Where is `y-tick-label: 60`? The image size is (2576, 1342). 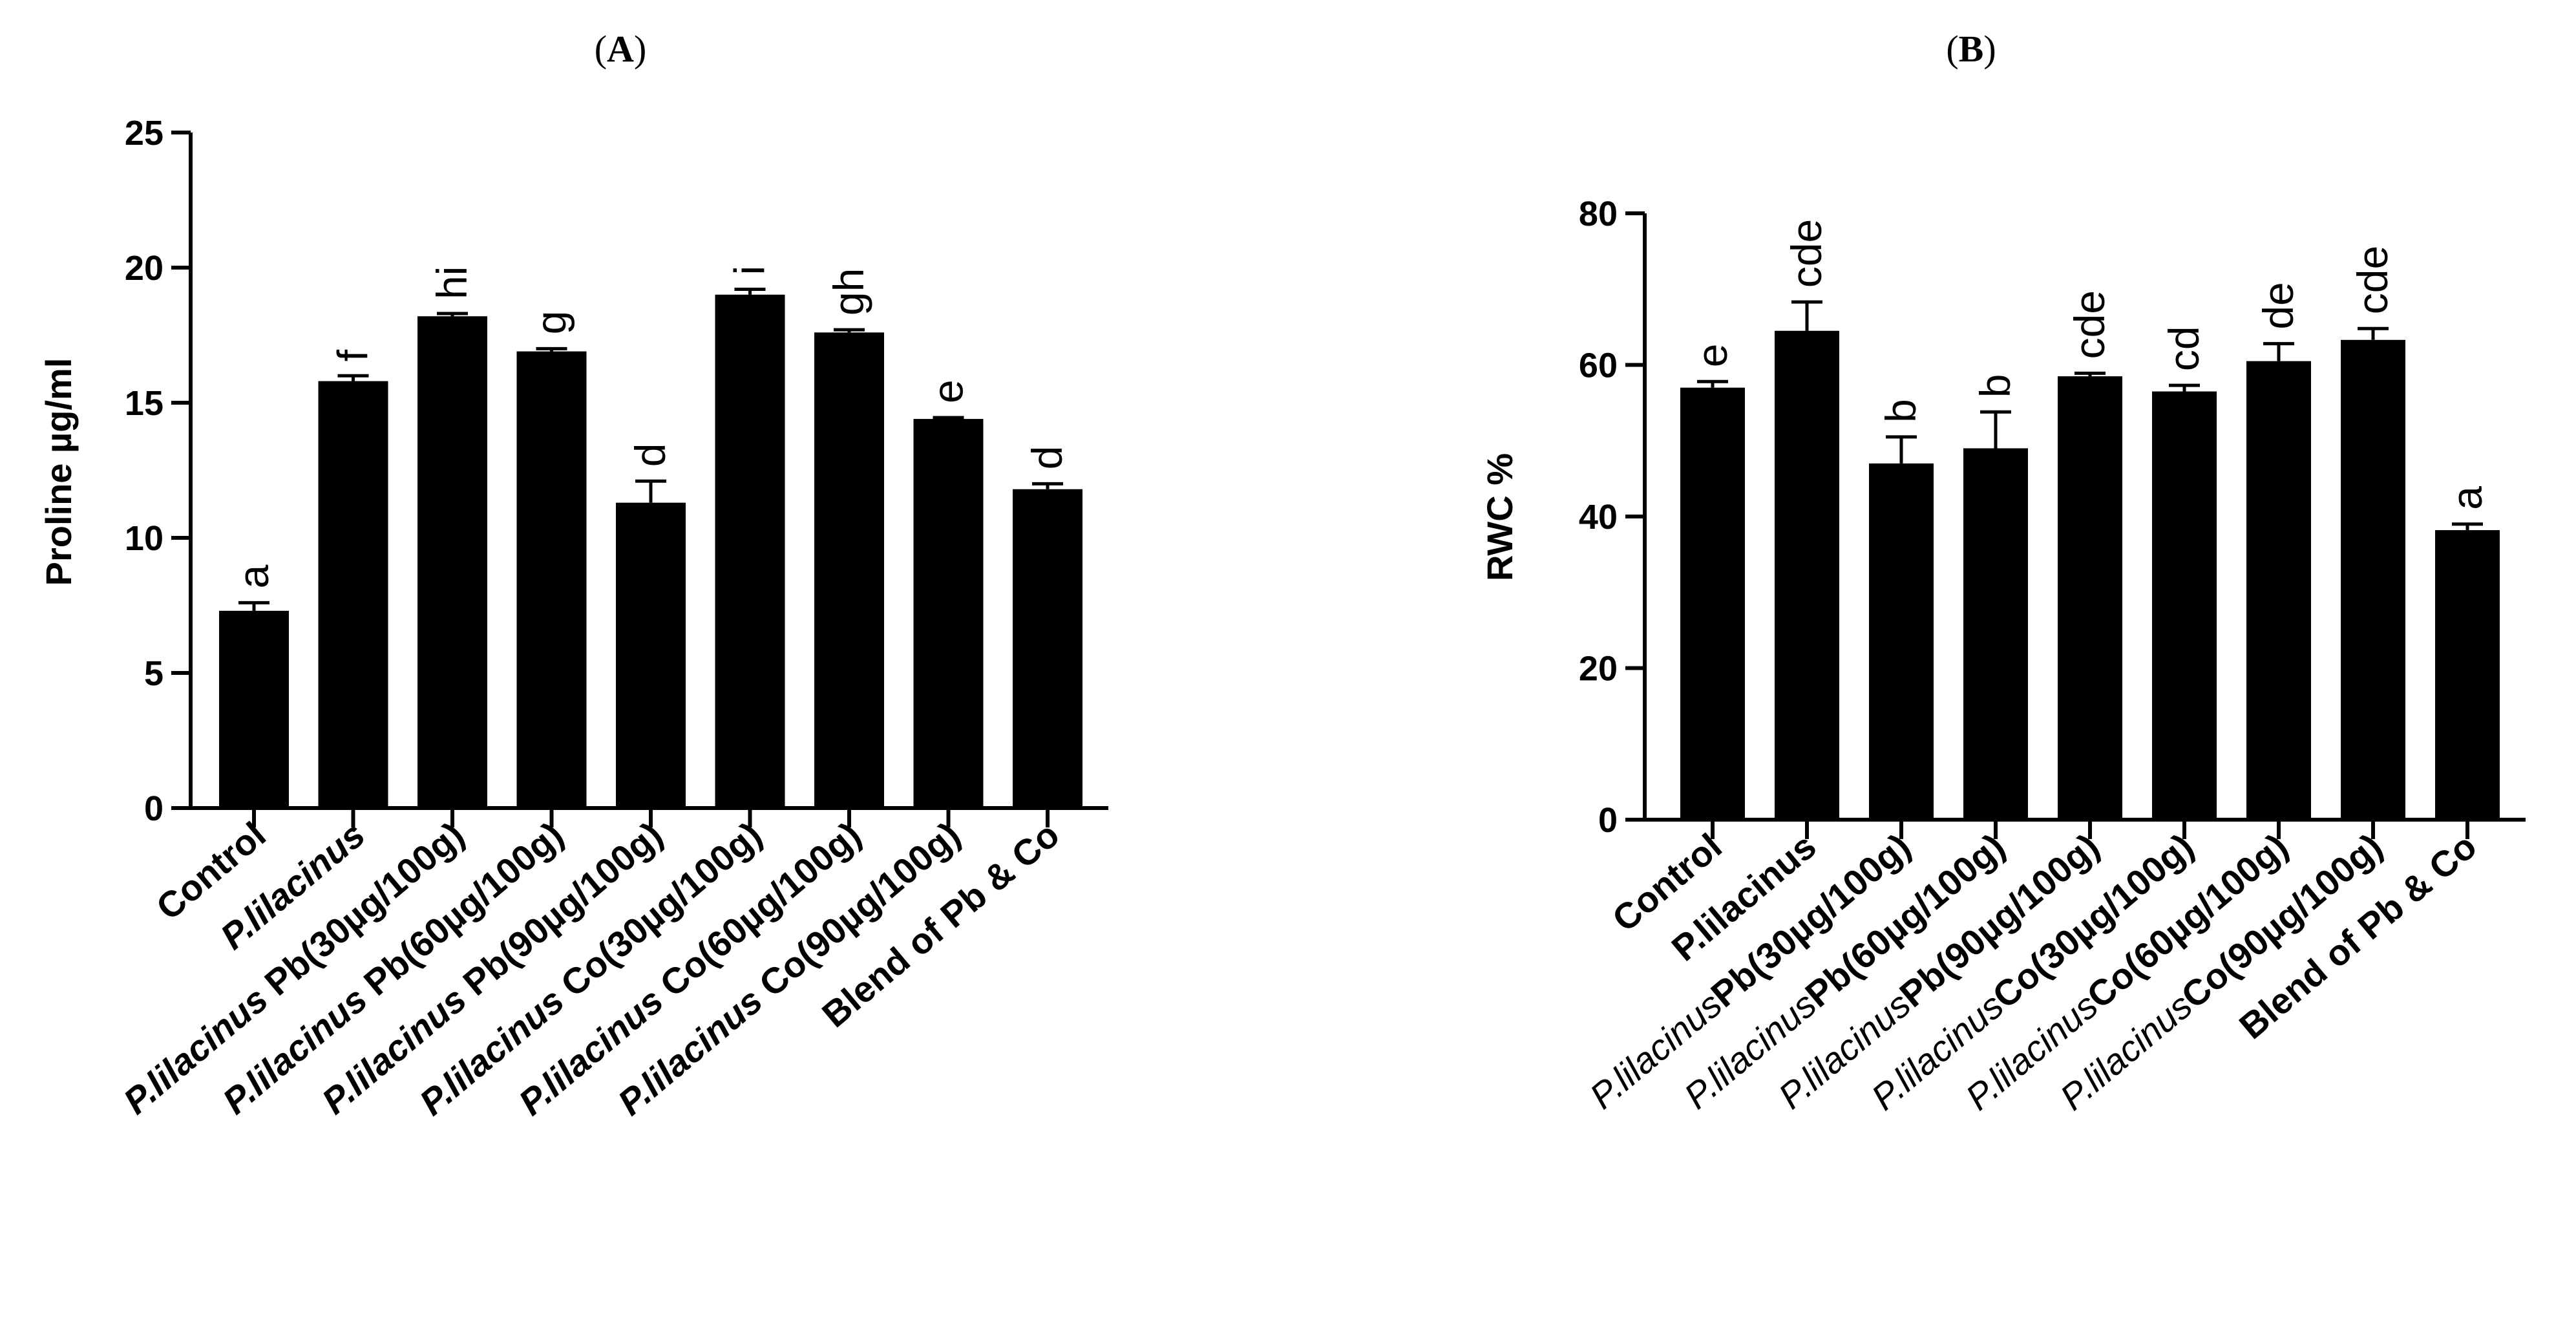
y-tick-label: 60 is located at coordinates (1598, 365).